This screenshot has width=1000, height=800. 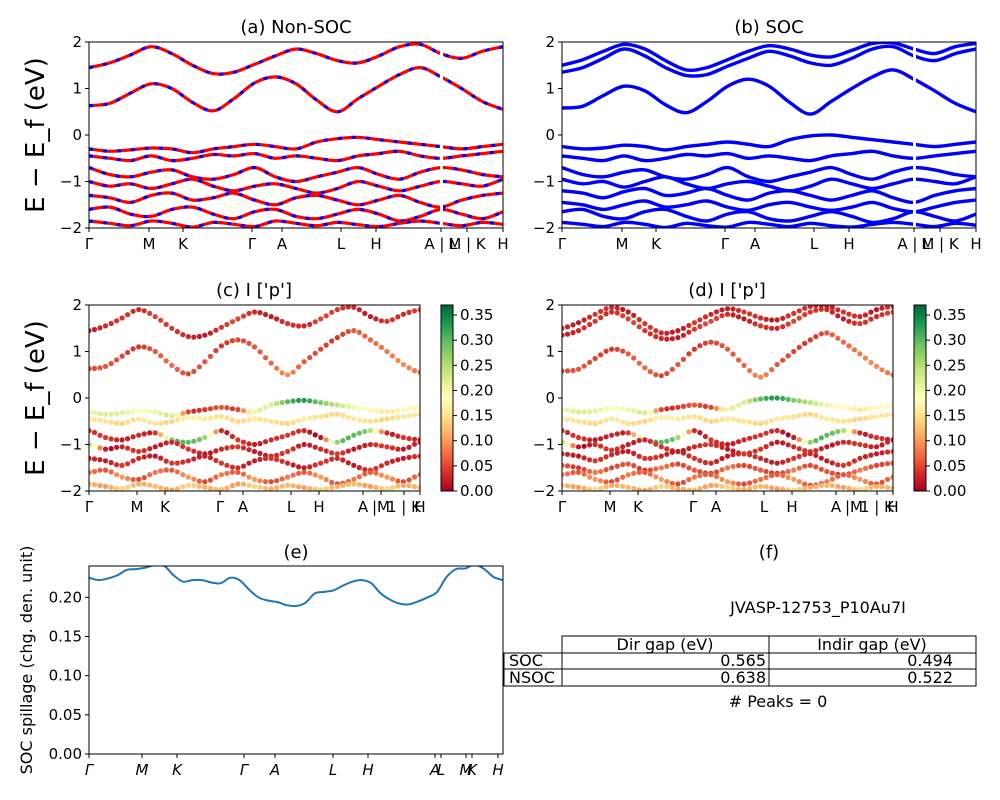 What do you see at coordinates (872, 644) in the screenshot?
I see `table-header-indir: Indir gap (eV)` at bounding box center [872, 644].